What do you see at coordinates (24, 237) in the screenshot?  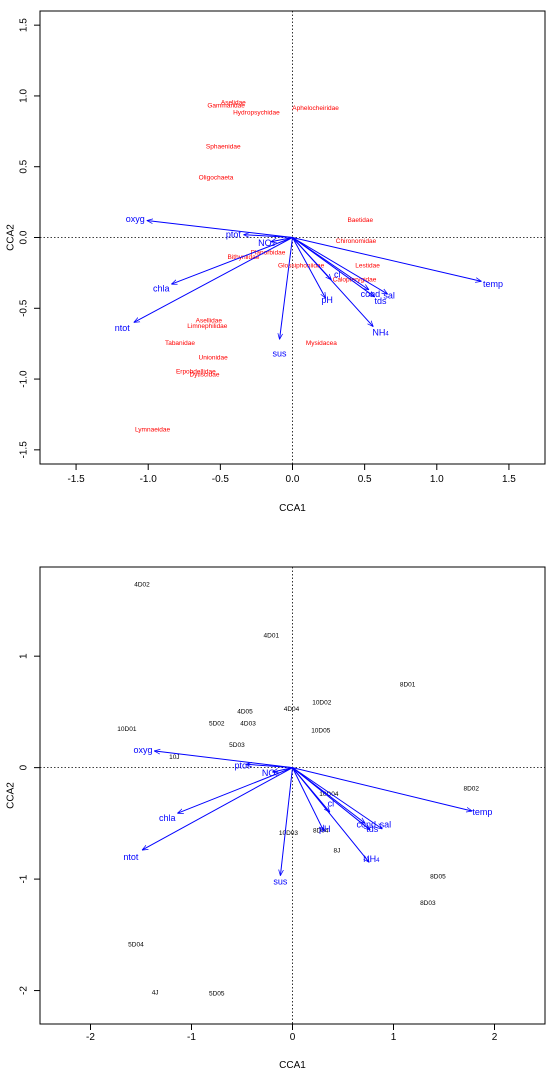 I see `y-tick-label: 0.0` at bounding box center [24, 237].